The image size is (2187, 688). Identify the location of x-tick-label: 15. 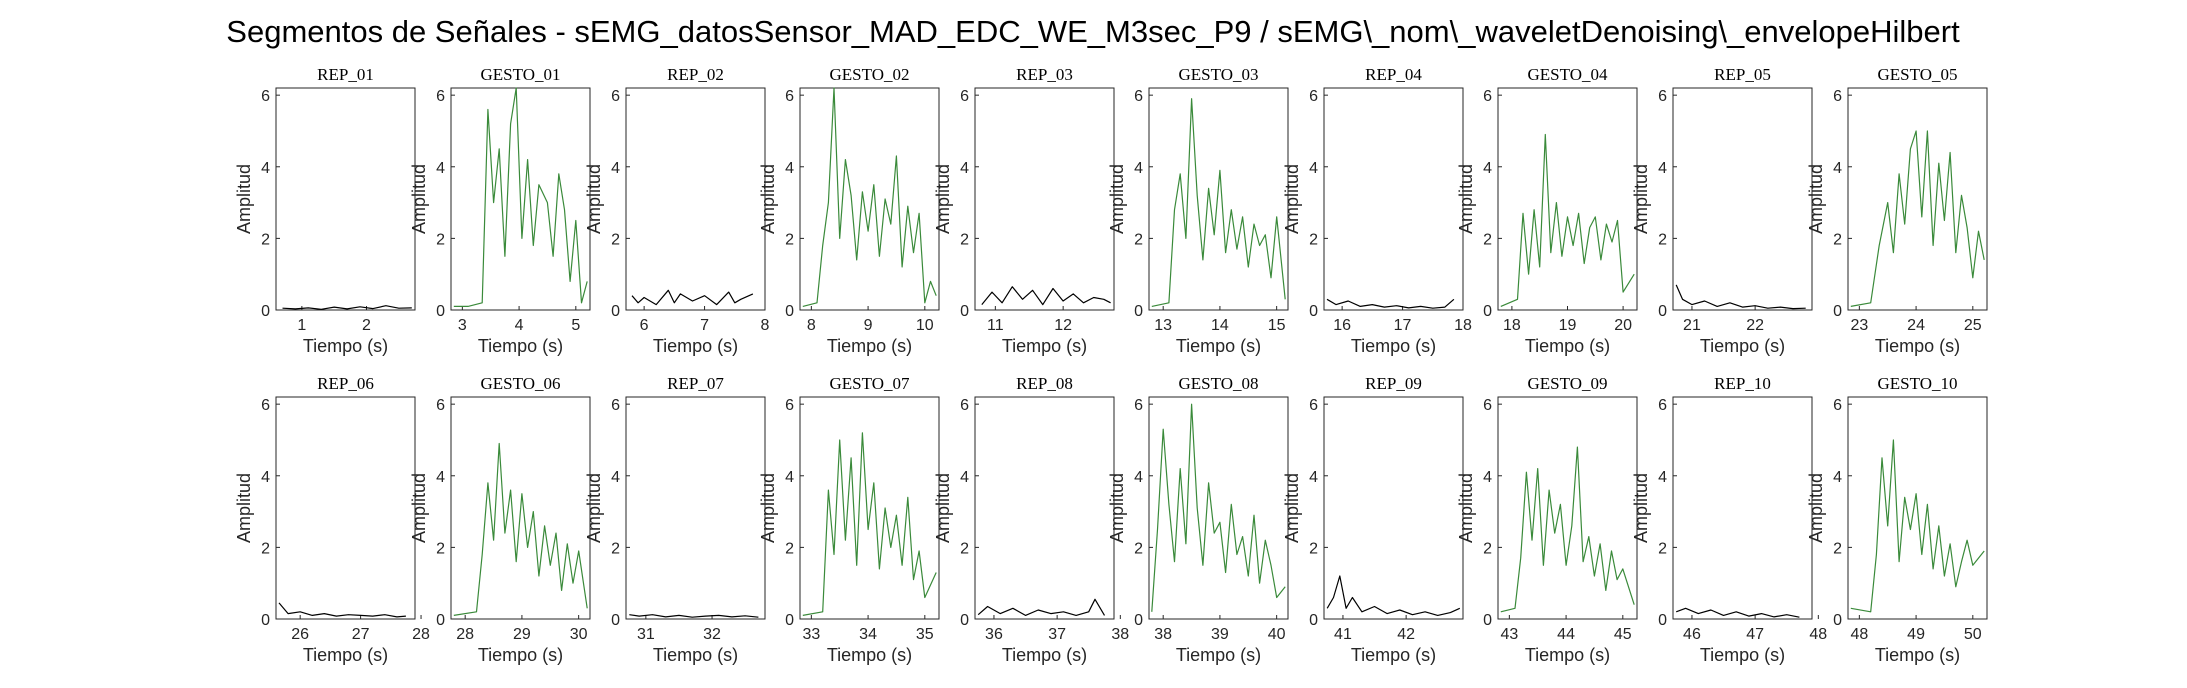
(1277, 325).